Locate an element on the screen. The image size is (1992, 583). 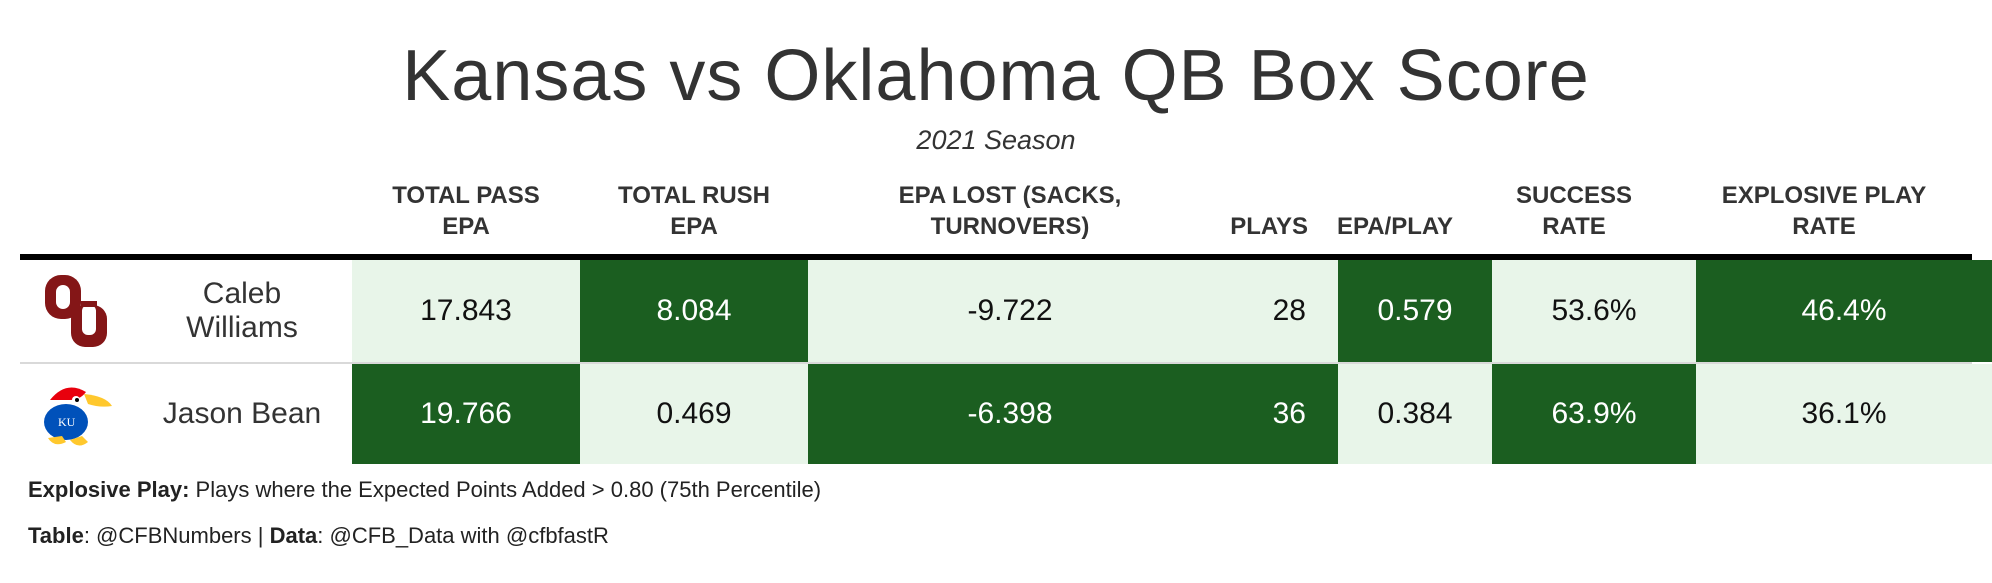
cell-plays: 28 is located at coordinates (1275, 311).